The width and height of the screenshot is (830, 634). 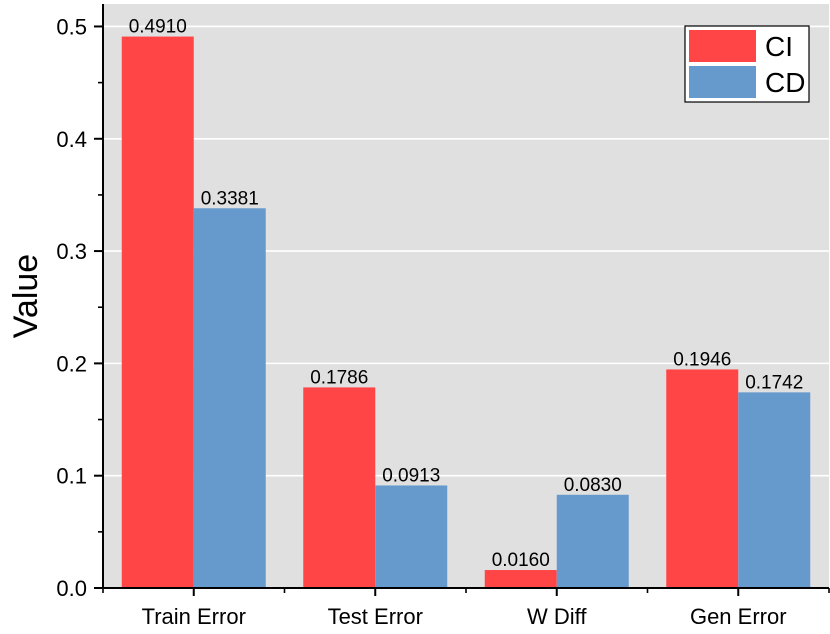 I want to click on y-tick-label: 0.1, so click(x=71, y=476).